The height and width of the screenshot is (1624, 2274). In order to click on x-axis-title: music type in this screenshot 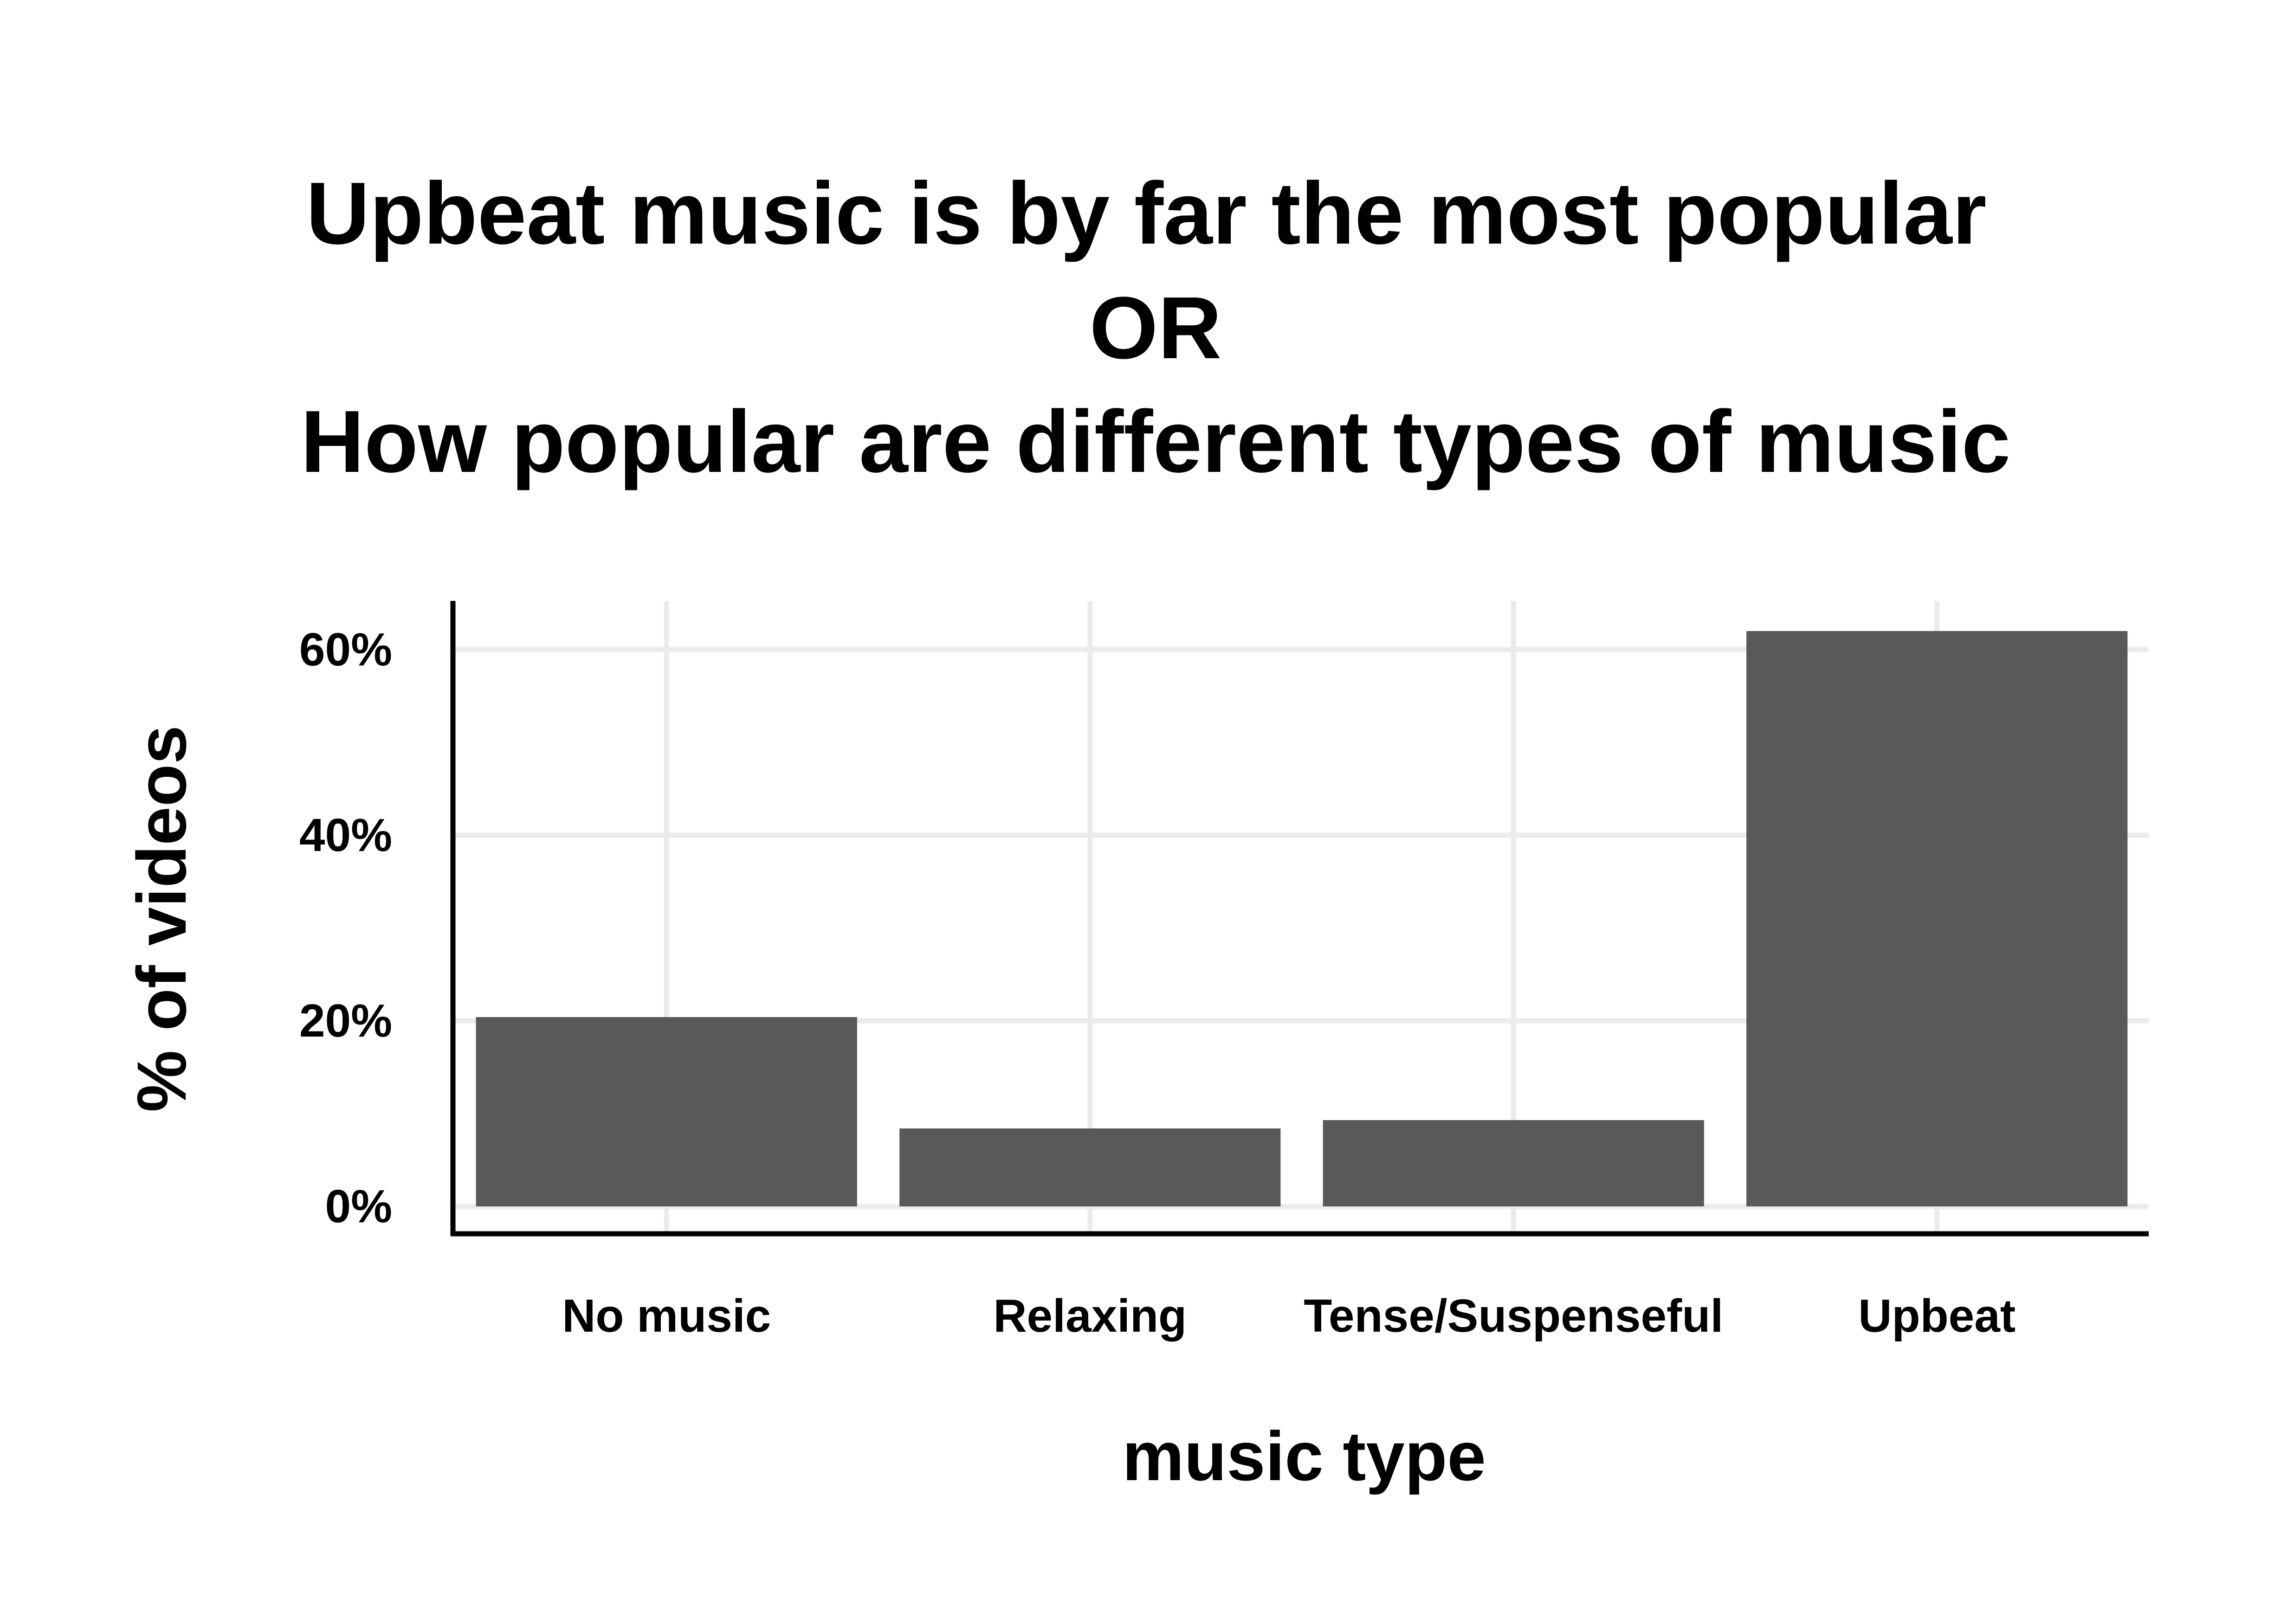, I will do `click(1304, 1456)`.